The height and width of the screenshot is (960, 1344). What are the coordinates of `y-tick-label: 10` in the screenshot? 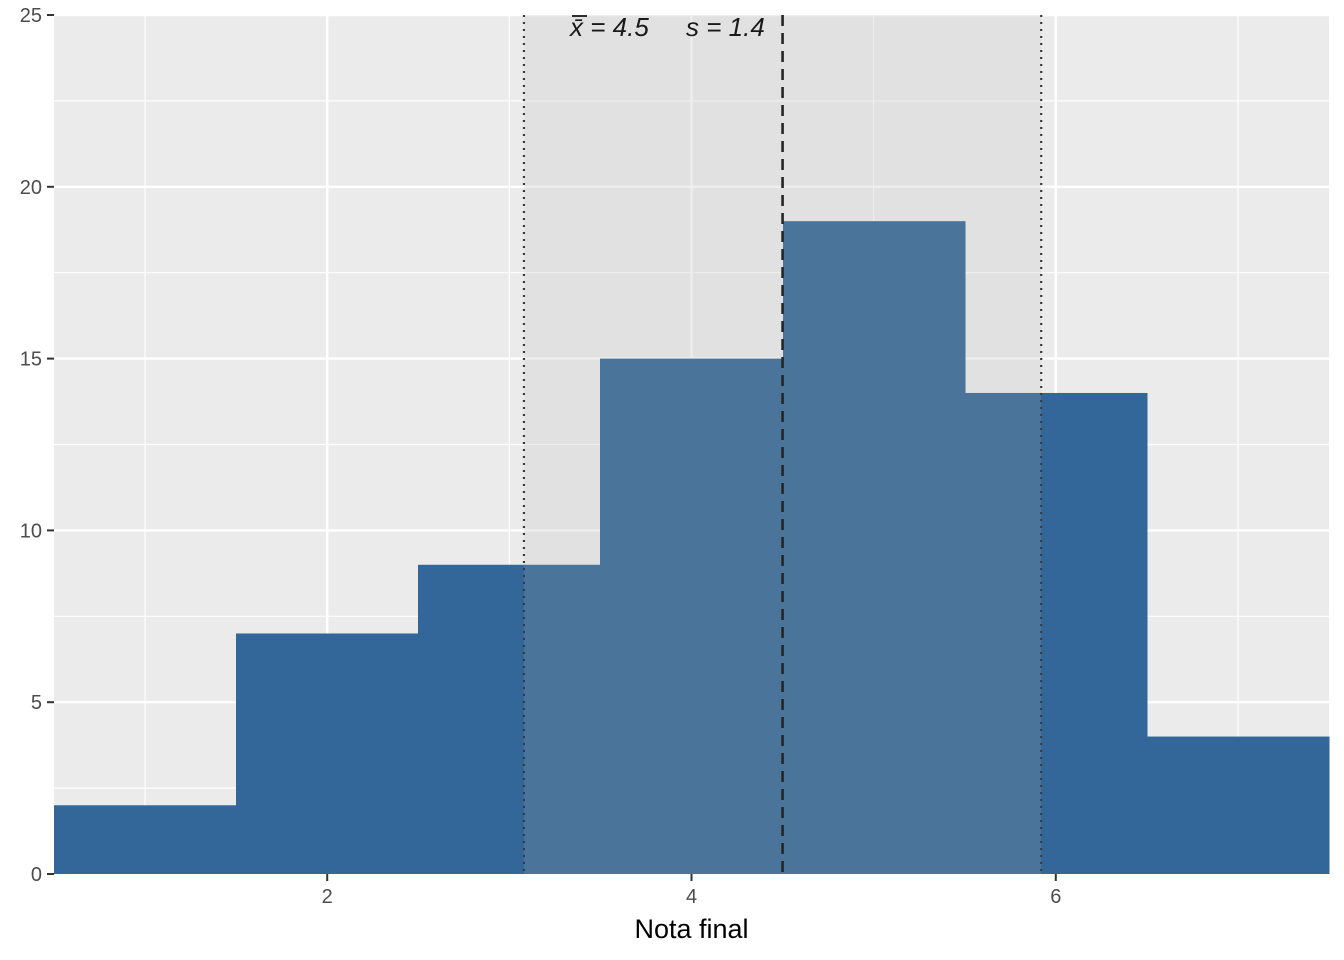 It's located at (31, 531).